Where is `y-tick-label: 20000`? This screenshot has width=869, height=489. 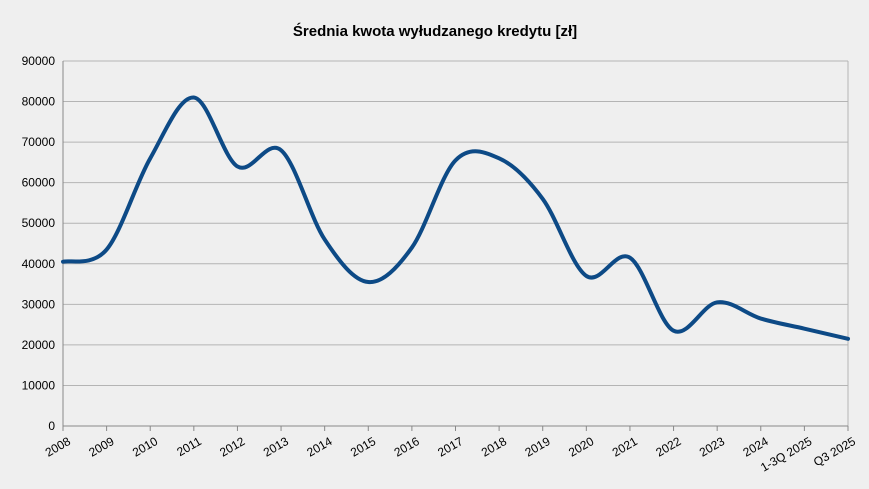 y-tick-label: 20000 is located at coordinates (39, 345).